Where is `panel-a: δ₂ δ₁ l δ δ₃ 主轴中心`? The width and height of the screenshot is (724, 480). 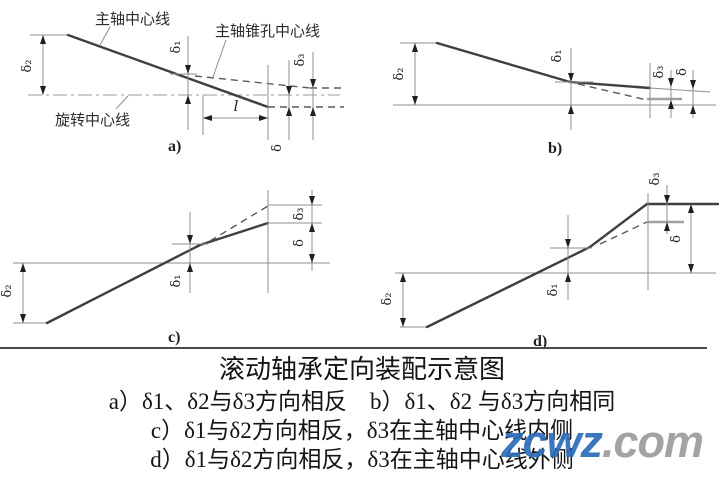 panel-a: δ₂ δ₁ l δ δ₃ 主轴中心 is located at coordinates (182, 83).